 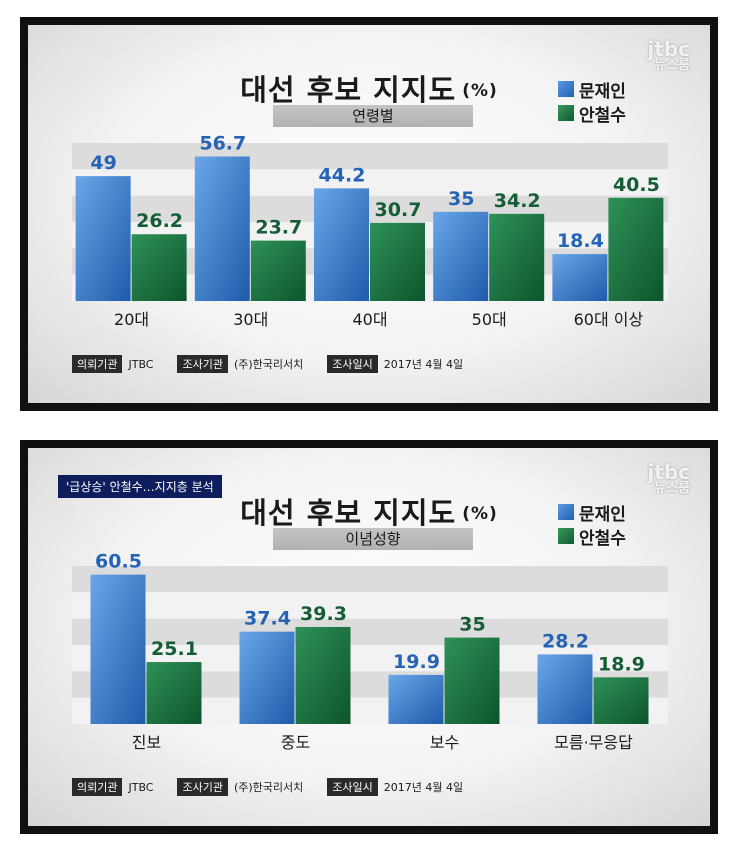 I want to click on category-label: 보수, so click(x=444, y=742).